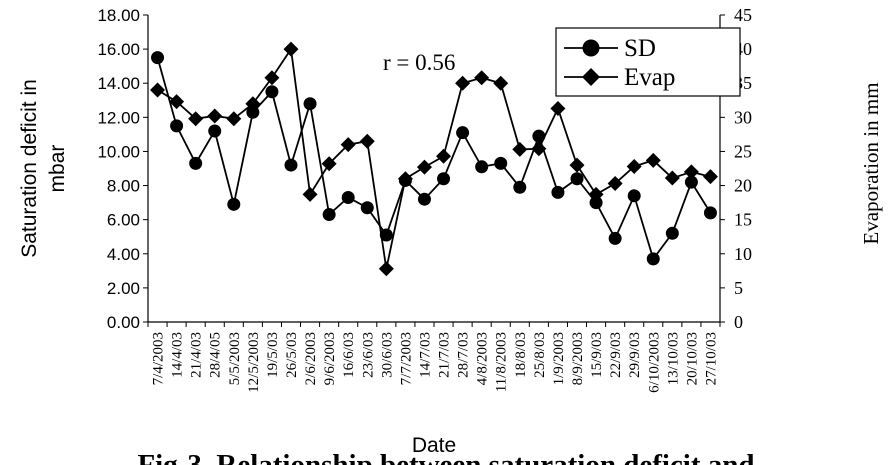  I want to click on x-tick-label: 5/5/2003, so click(235, 358).